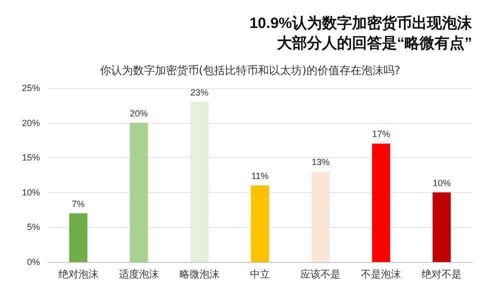 Image resolution: width=500 pixels, height=300 pixels. What do you see at coordinates (381, 274) in the screenshot?
I see `x-tick-label: 不是泡沫` at bounding box center [381, 274].